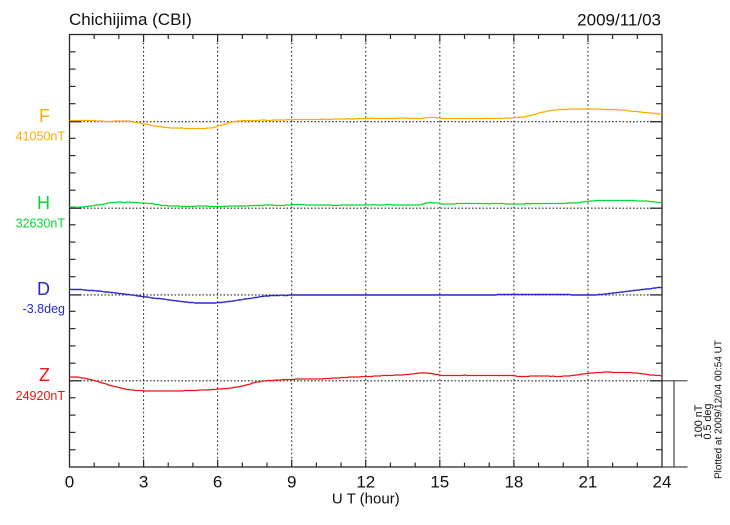 The image size is (730, 525). What do you see at coordinates (719, 409) in the screenshot?
I see `svg-text: Plotted at 2009/12/04 00:54 UT` at bounding box center [719, 409].